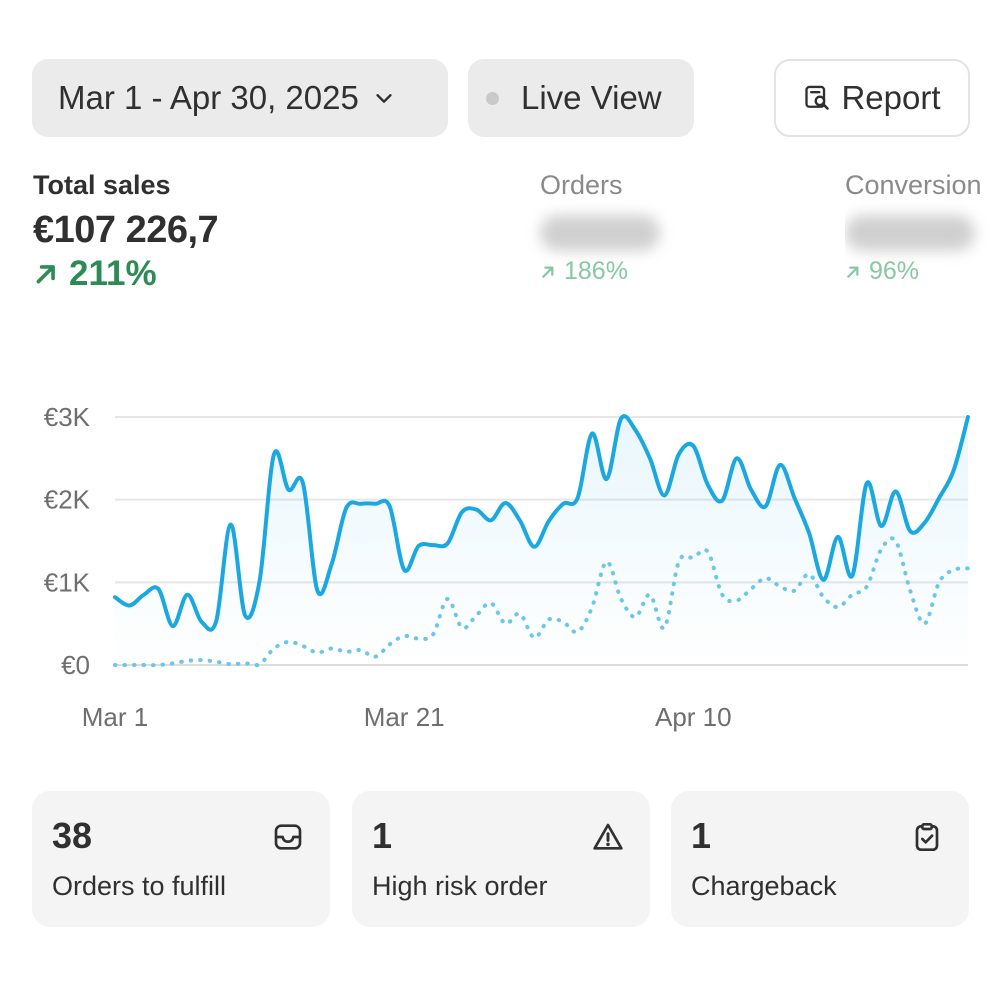 This screenshot has height=1000, width=1000. What do you see at coordinates (67, 582) in the screenshot?
I see `y-tick-label: €1K` at bounding box center [67, 582].